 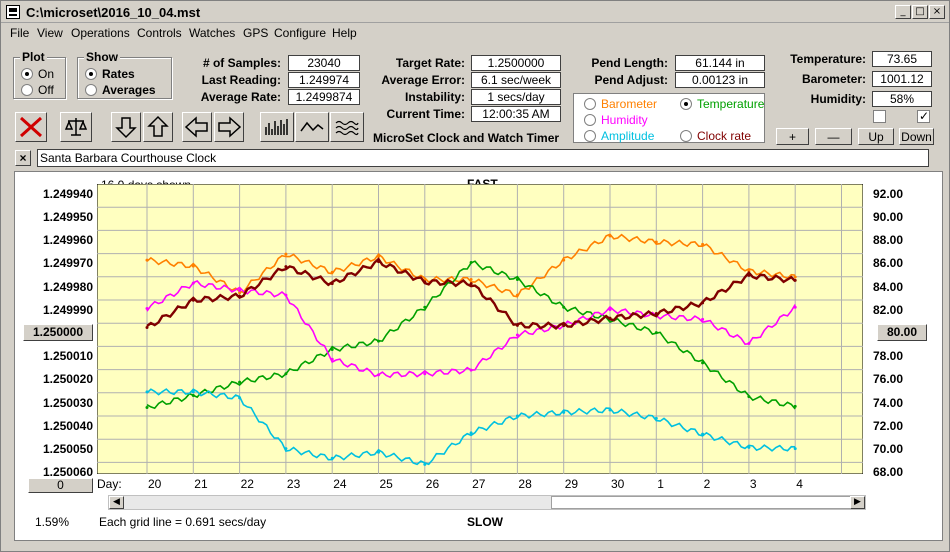 What do you see at coordinates (23, 158) in the screenshot?
I see `close-clock-button: ×` at bounding box center [23, 158].